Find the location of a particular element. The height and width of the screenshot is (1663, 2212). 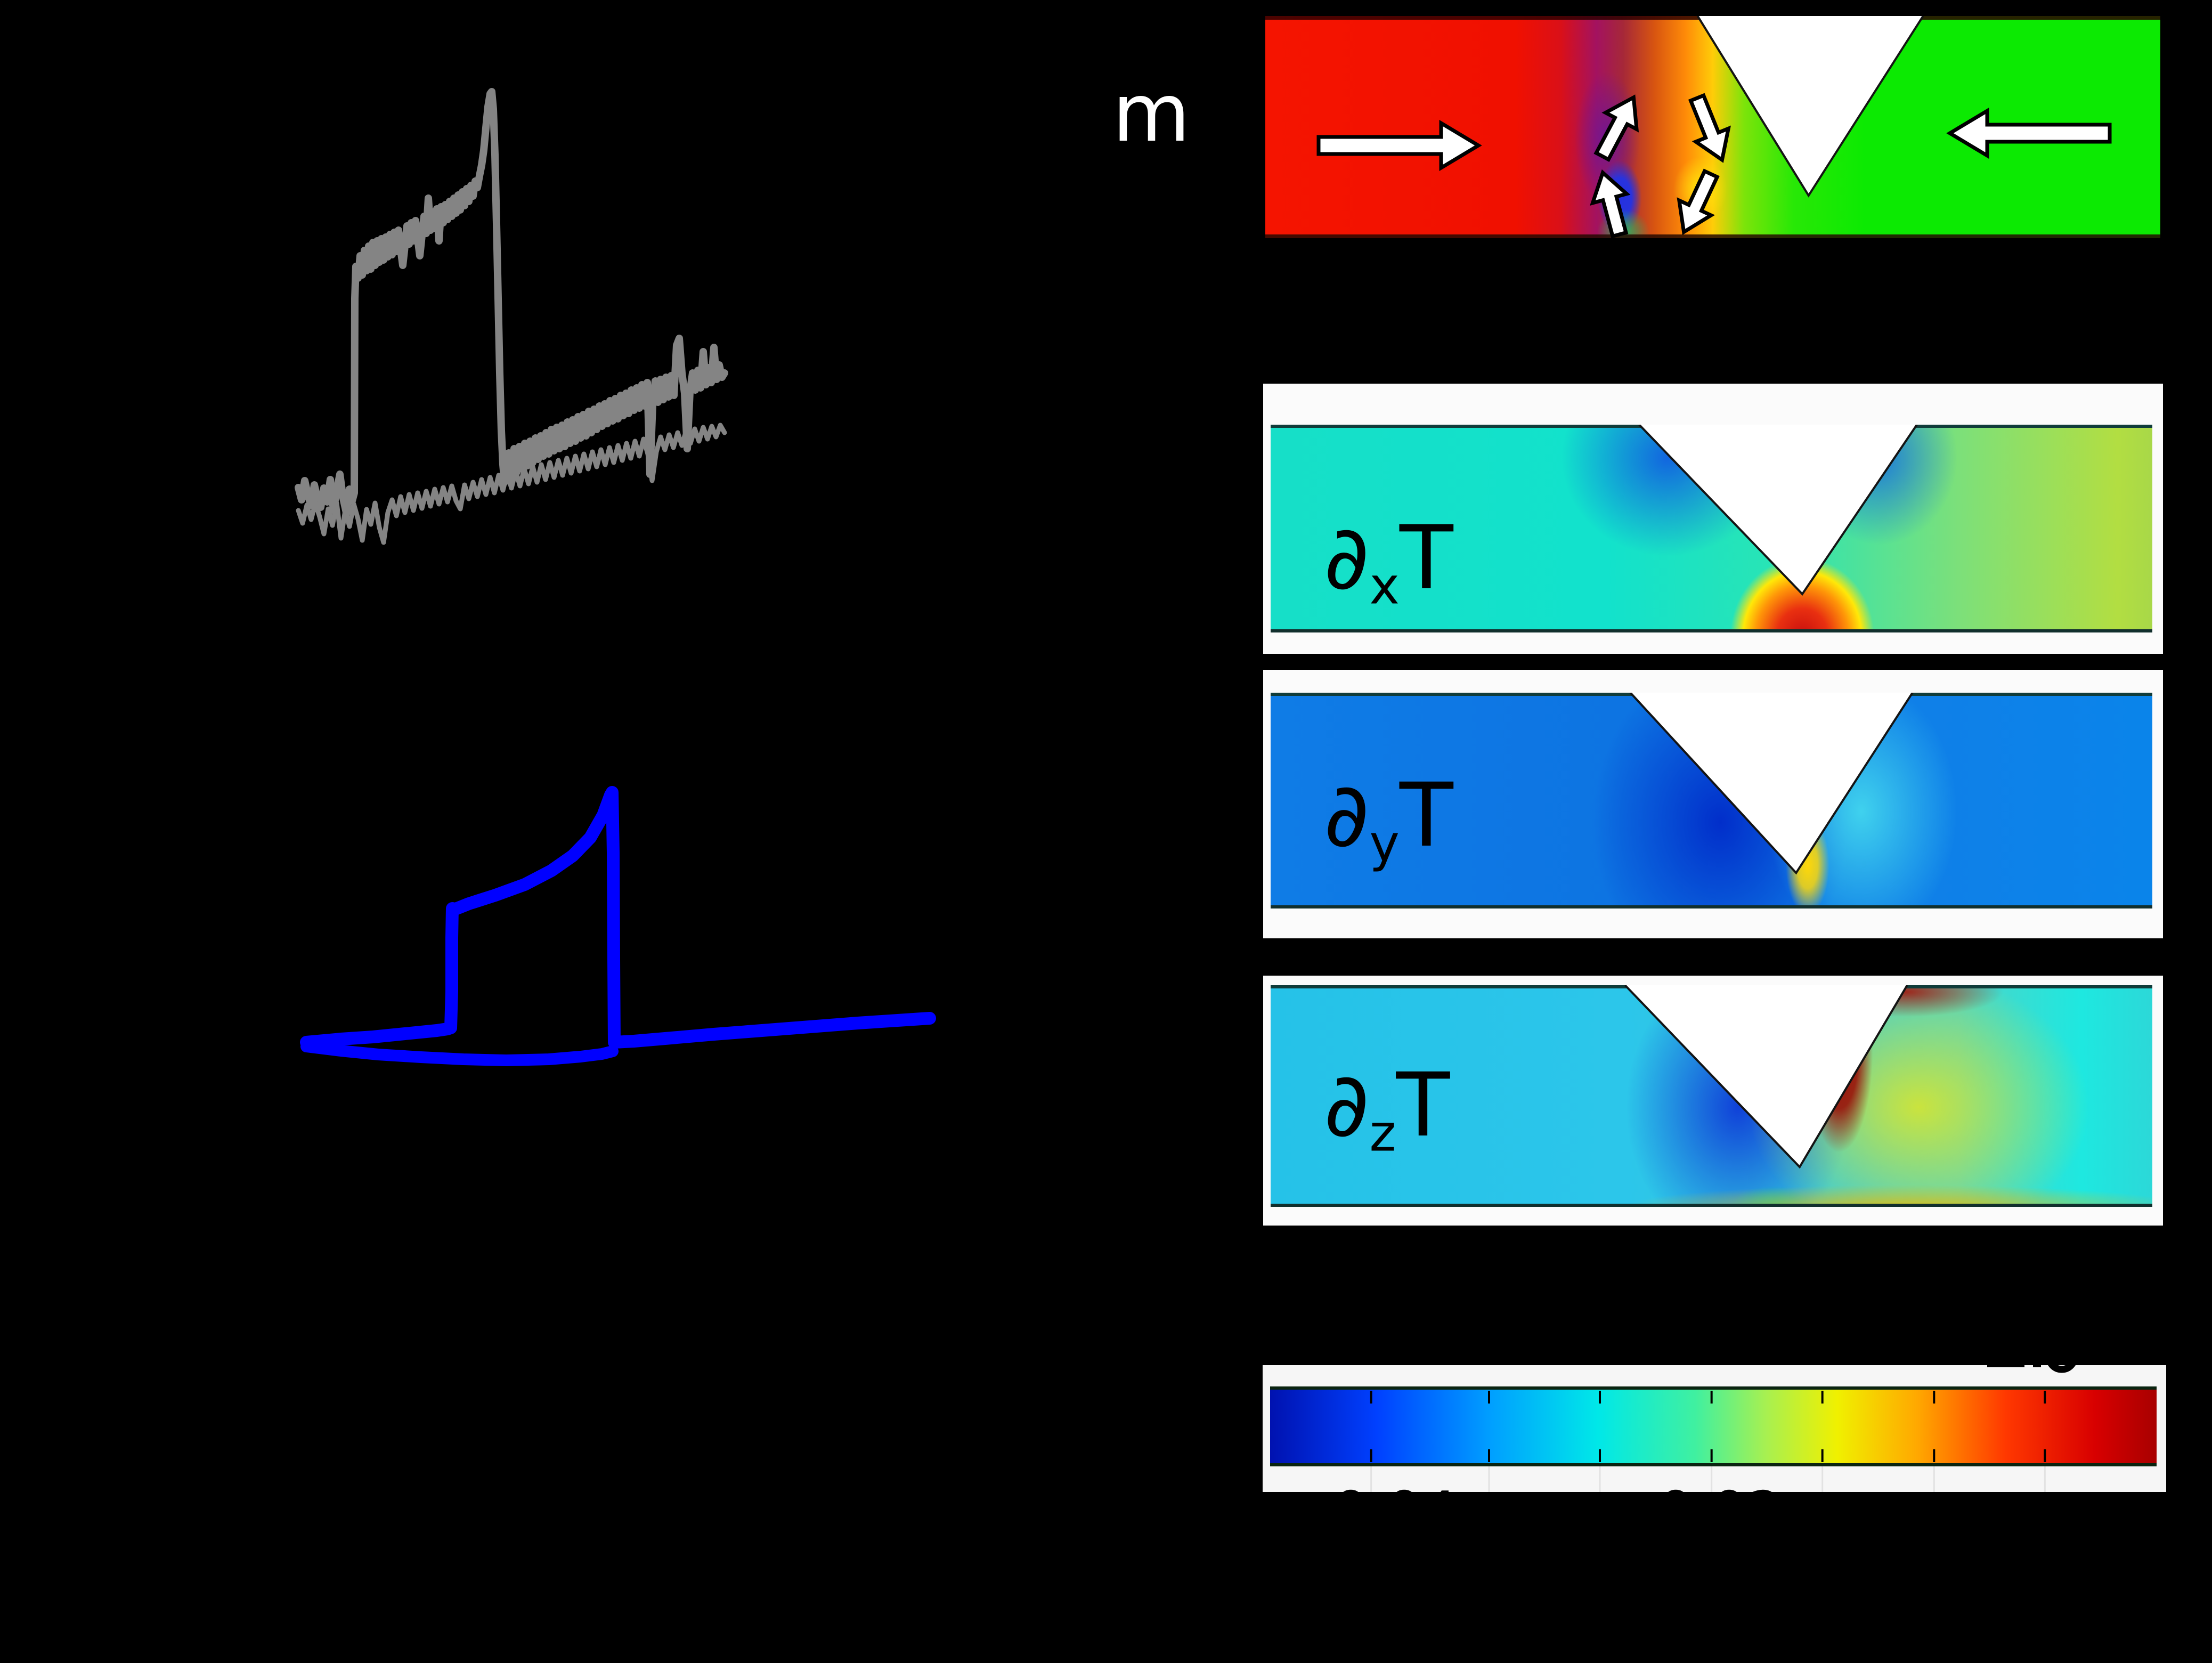

subscript: x is located at coordinates (1384, 586).